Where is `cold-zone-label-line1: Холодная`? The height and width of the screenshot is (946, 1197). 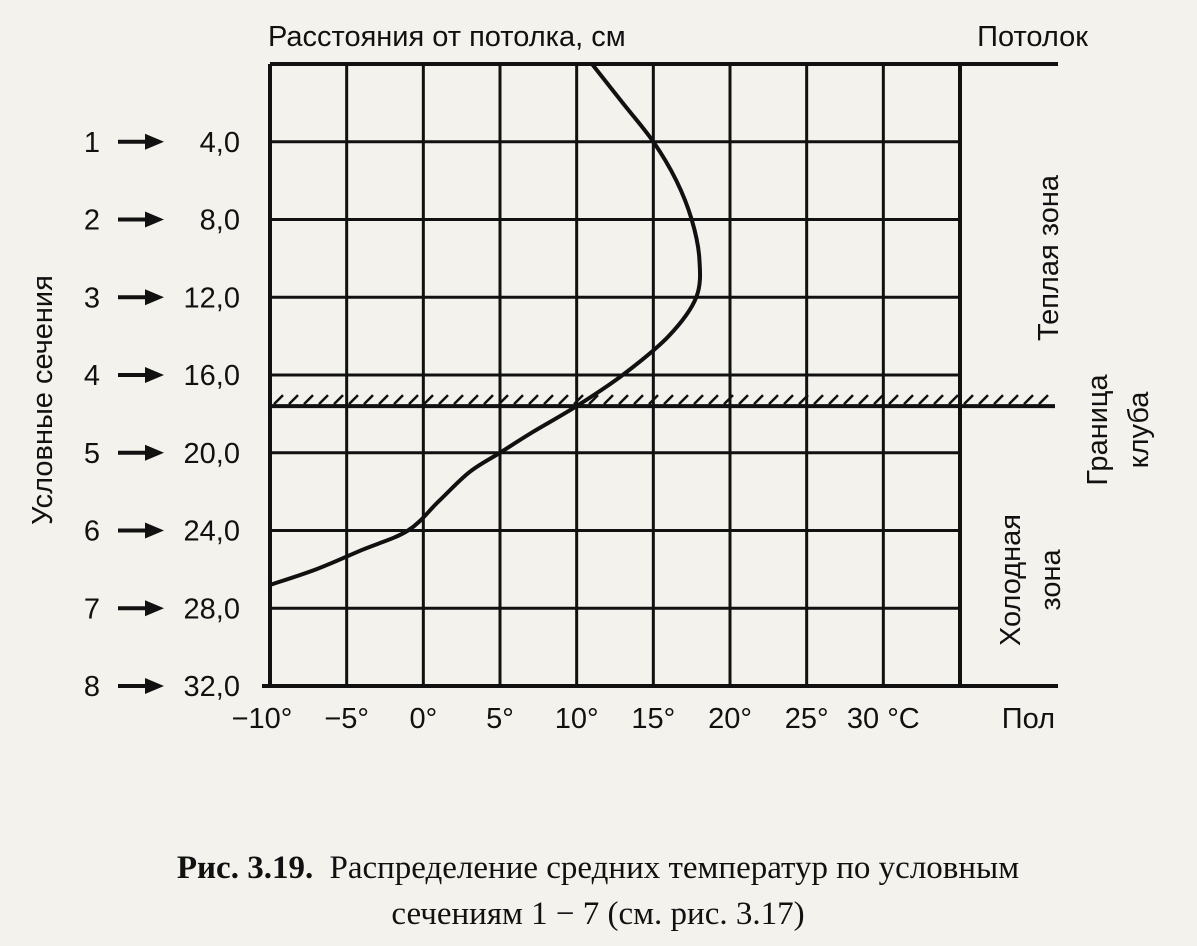
cold-zone-label-line1: Холодная is located at coordinates (1011, 580).